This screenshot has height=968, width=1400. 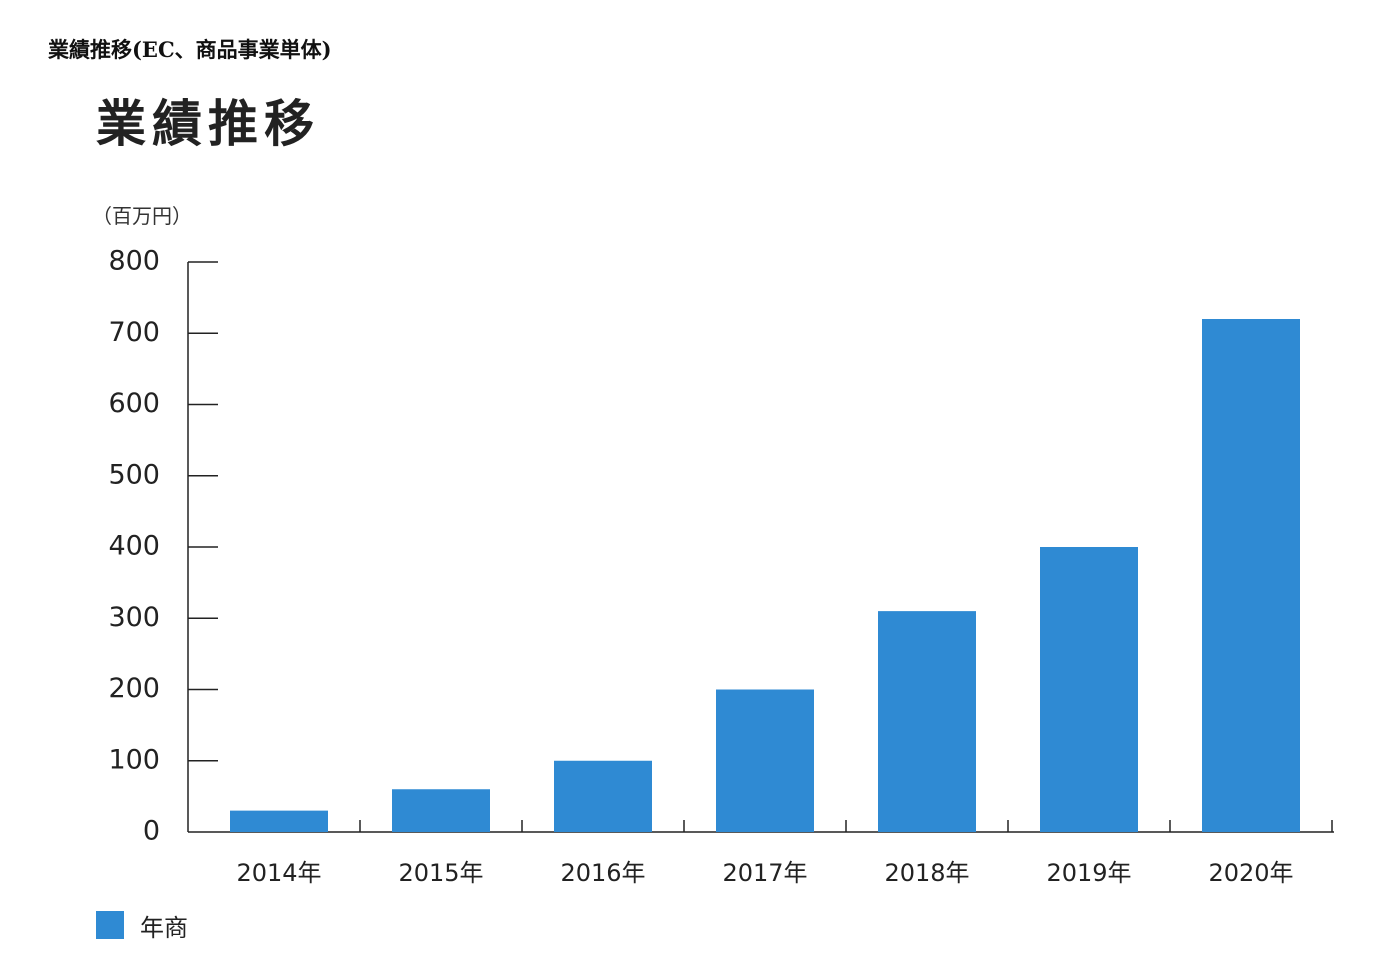 I want to click on y-axis-unit-label: （百万円）, so click(x=142, y=216).